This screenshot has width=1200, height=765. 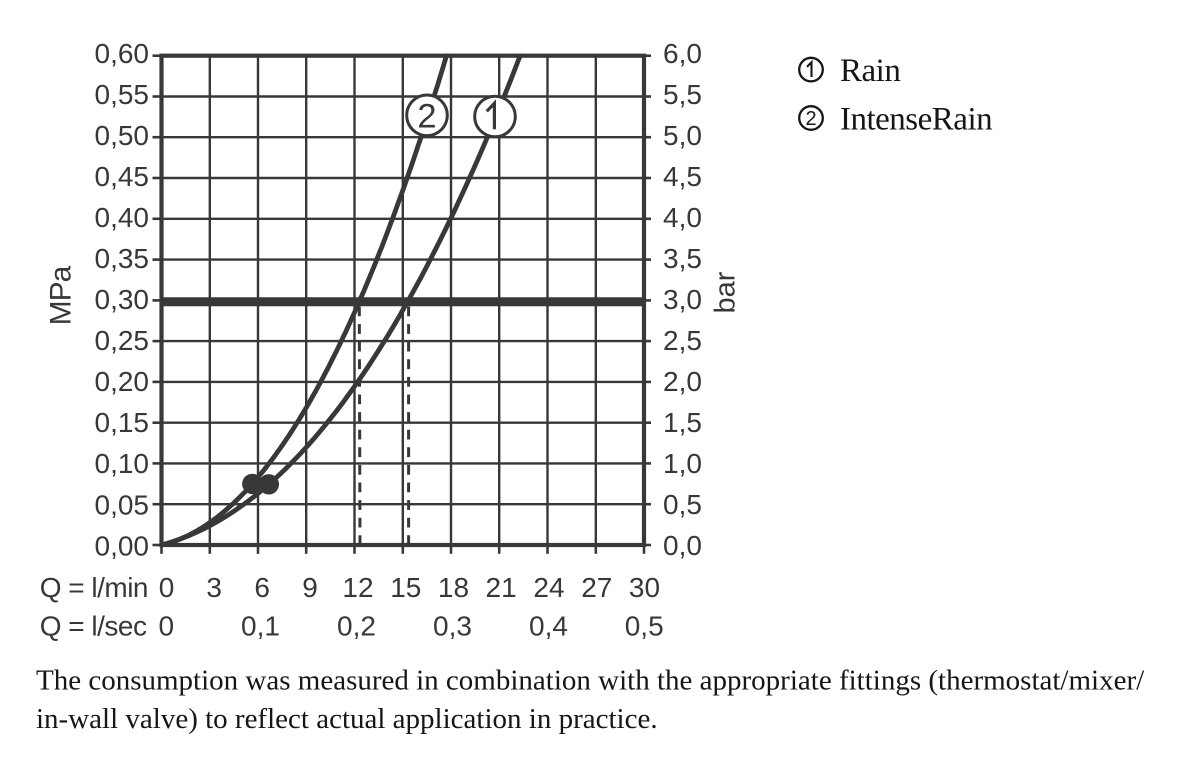 What do you see at coordinates (682, 340) in the screenshot?
I see `svg-text: 2,5` at bounding box center [682, 340].